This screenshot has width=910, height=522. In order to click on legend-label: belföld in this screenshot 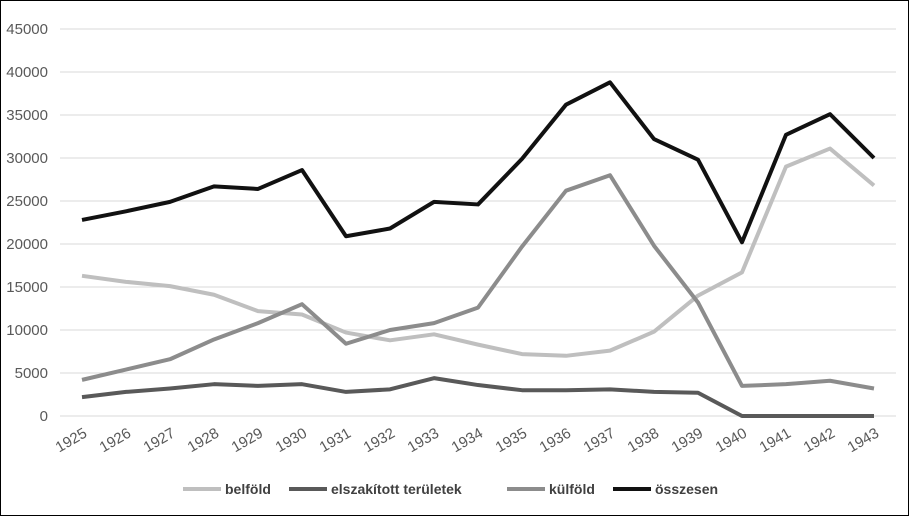, I will do `click(248, 489)`.